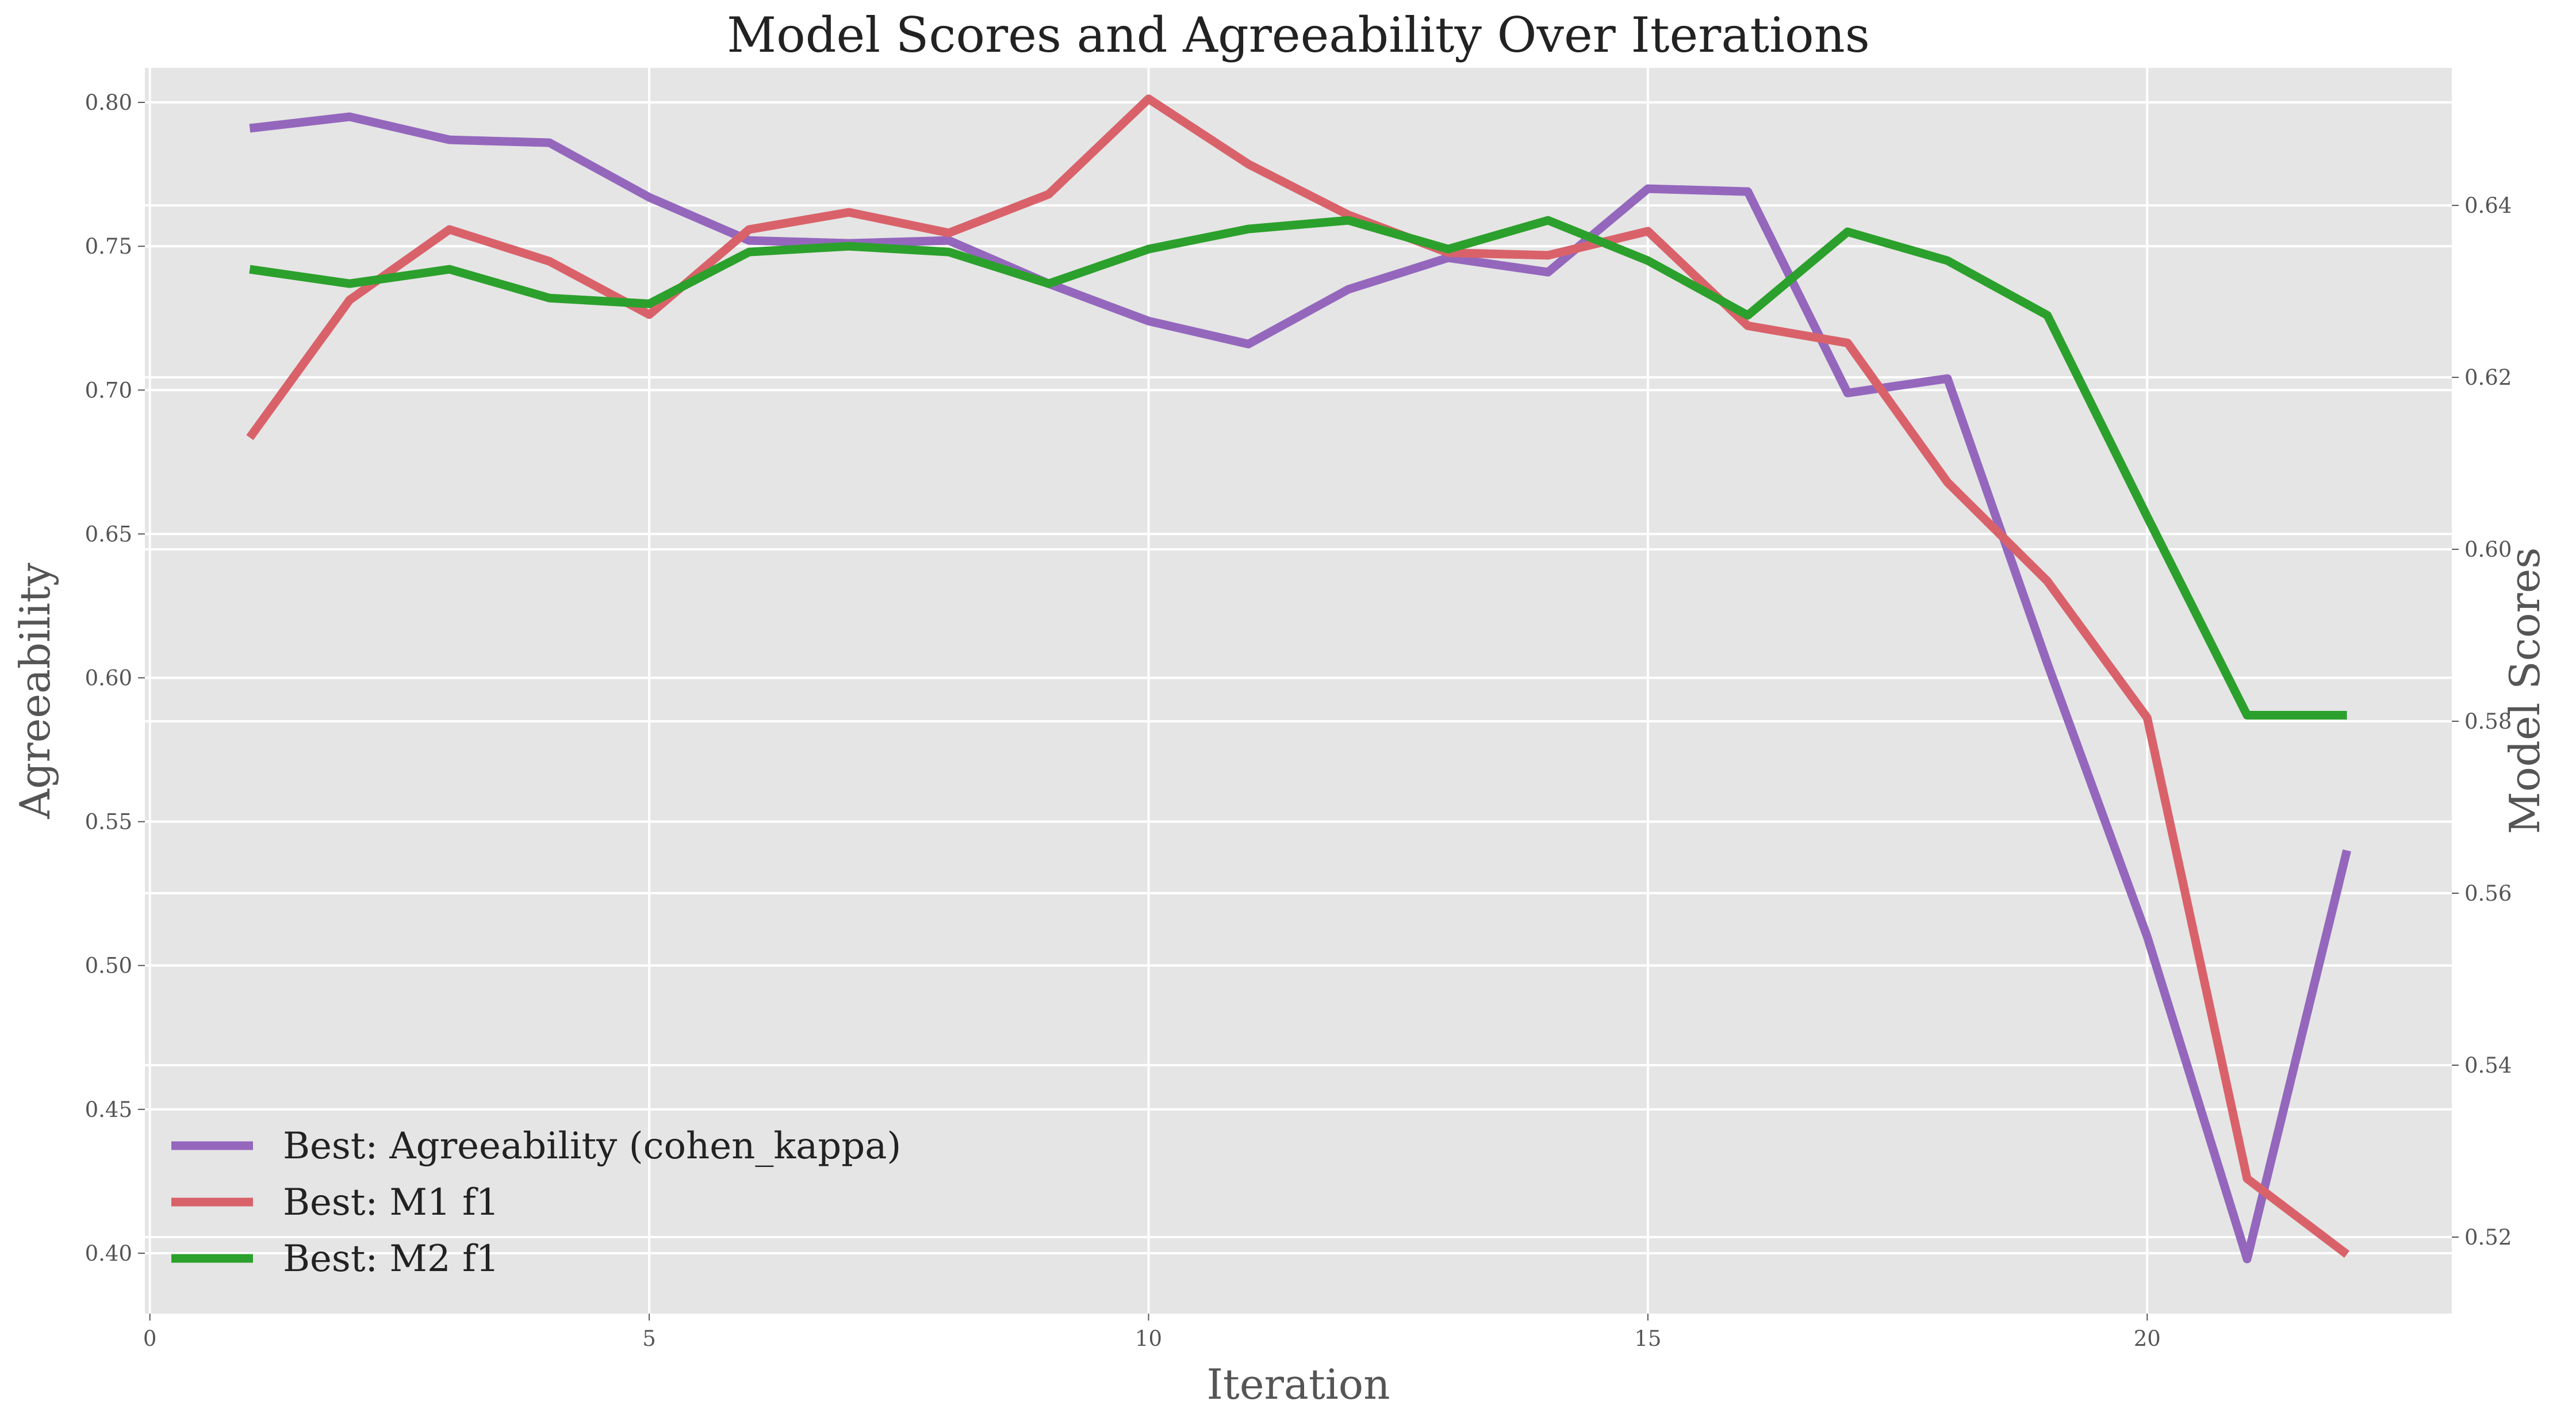  I want to click on y-tick-label-right: 0.58, so click(2488, 722).